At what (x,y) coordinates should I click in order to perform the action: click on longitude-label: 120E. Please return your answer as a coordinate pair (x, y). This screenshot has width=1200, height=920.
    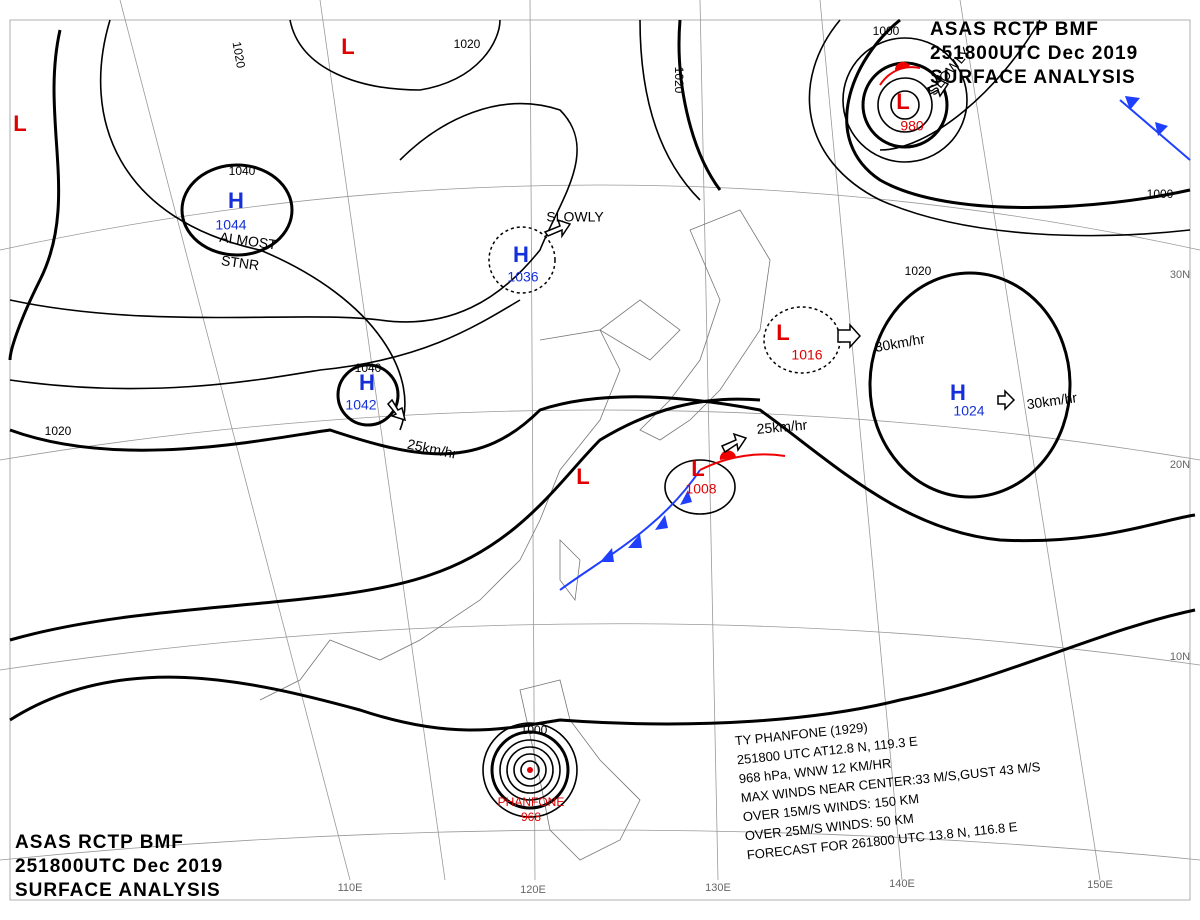
    Looking at the image, I should click on (533, 890).